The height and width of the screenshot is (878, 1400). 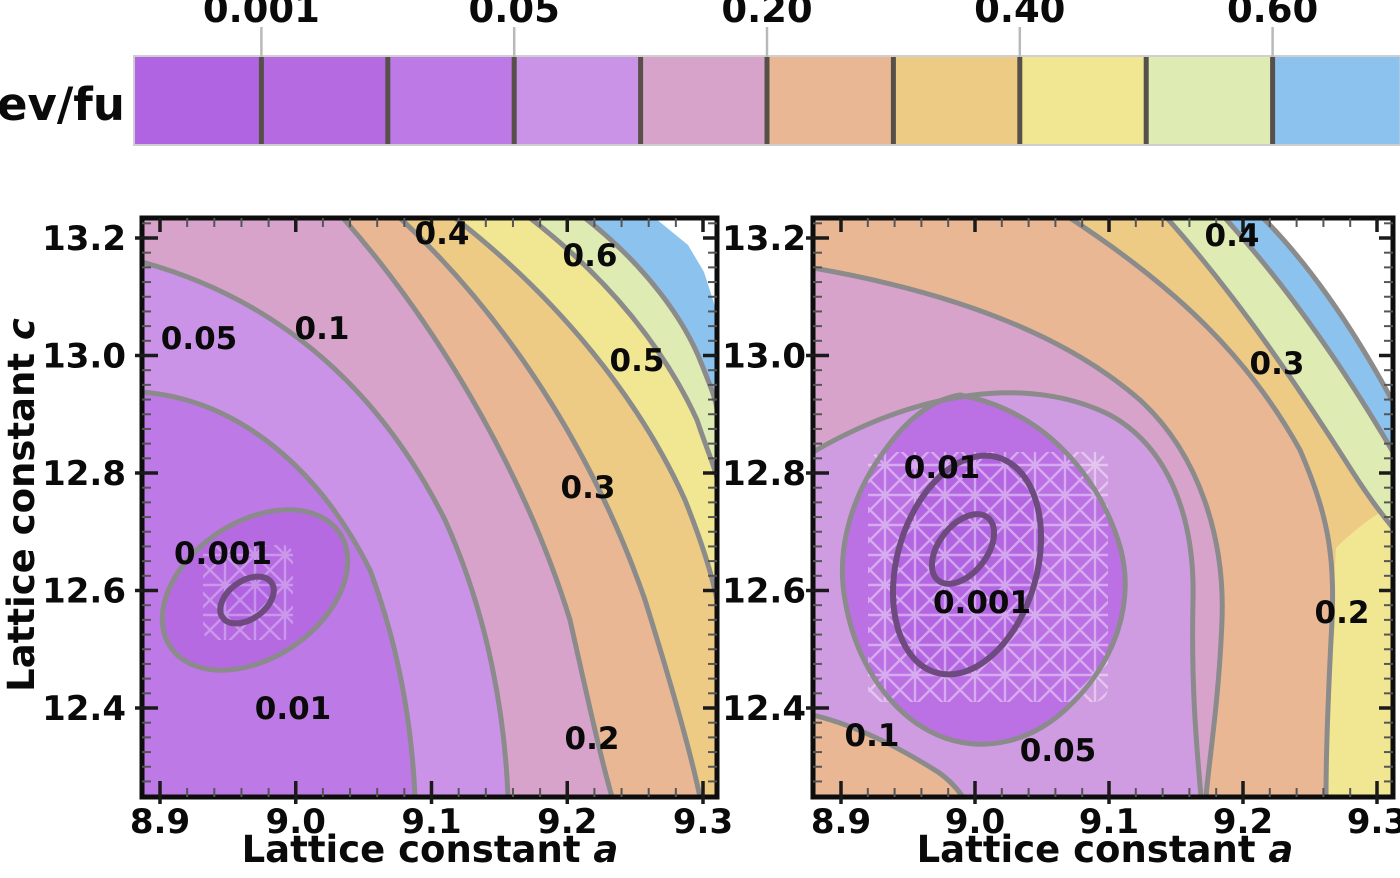 I want to click on y-tick-labels-right: 13.2 13.0 12.8 12.6 12.4, so click(x=764, y=474).